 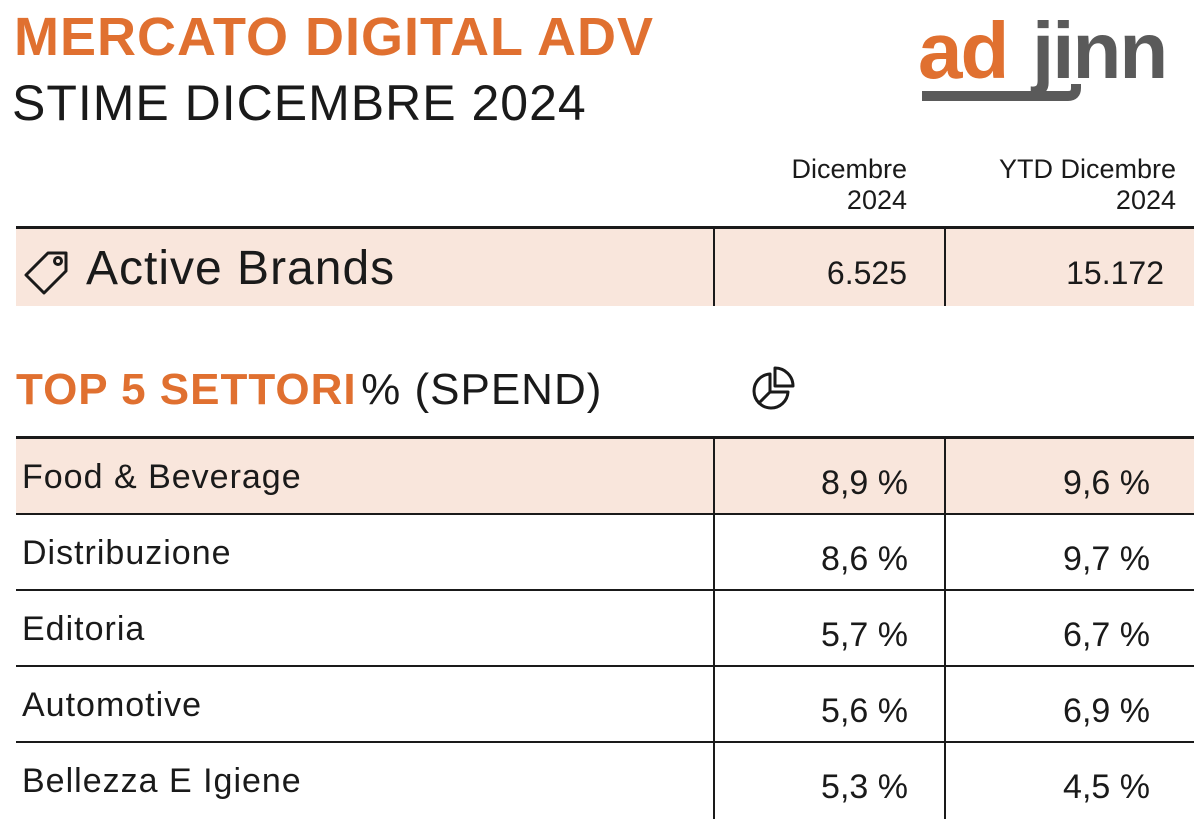 What do you see at coordinates (864, 483) in the screenshot?
I see `sector-dicembre-value: 8,9 %` at bounding box center [864, 483].